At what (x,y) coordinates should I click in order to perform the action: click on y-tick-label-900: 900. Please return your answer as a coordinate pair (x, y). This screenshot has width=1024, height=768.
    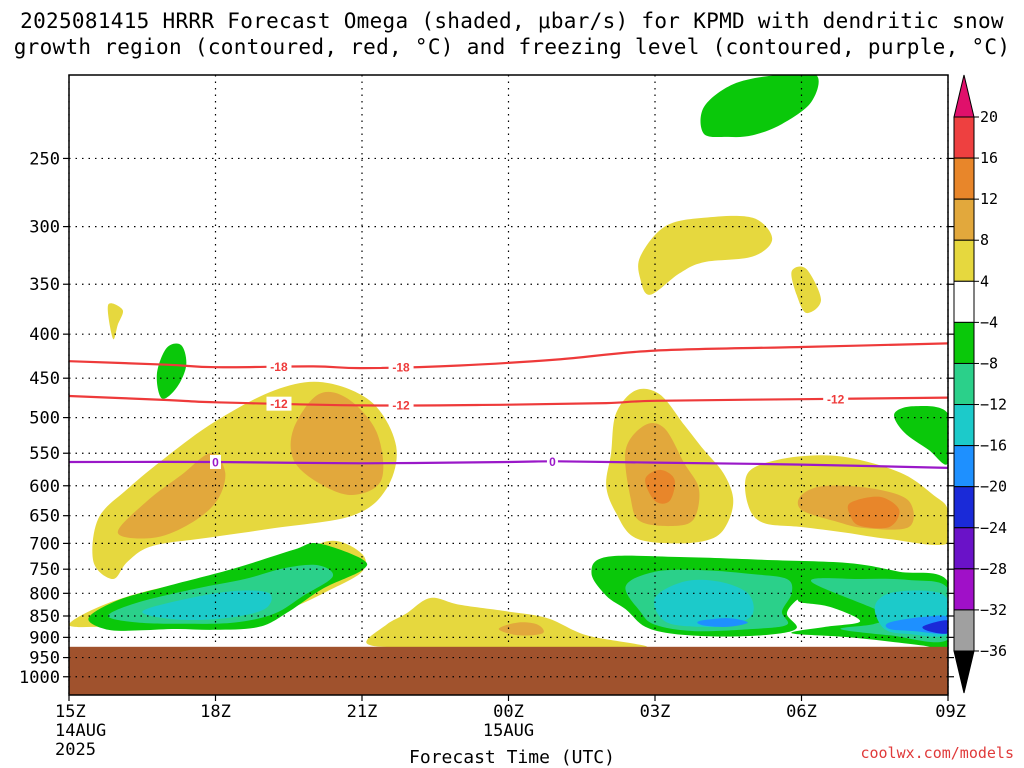
    Looking at the image, I should click on (44, 638).